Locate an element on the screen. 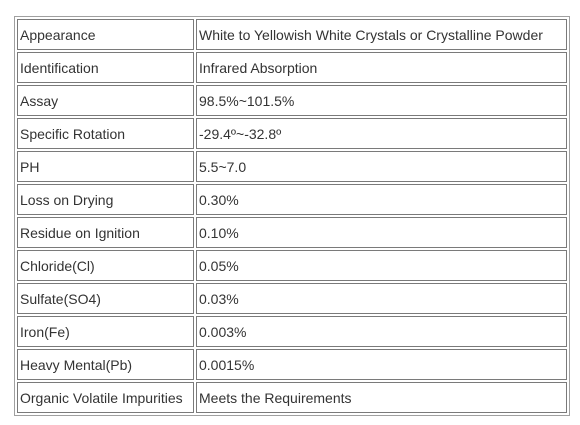 This screenshot has width=580, height=425. parameter-cell: Sulfate(SO4) is located at coordinates (105, 298).